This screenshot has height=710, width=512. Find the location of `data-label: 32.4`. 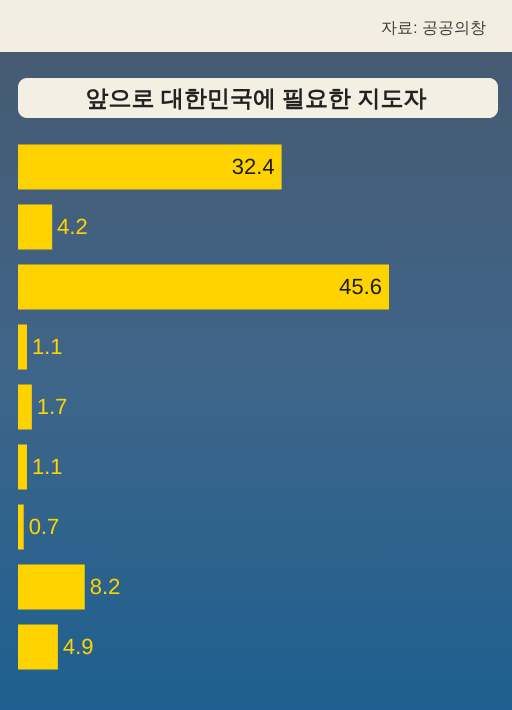

data-label: 32.4 is located at coordinates (253, 166).